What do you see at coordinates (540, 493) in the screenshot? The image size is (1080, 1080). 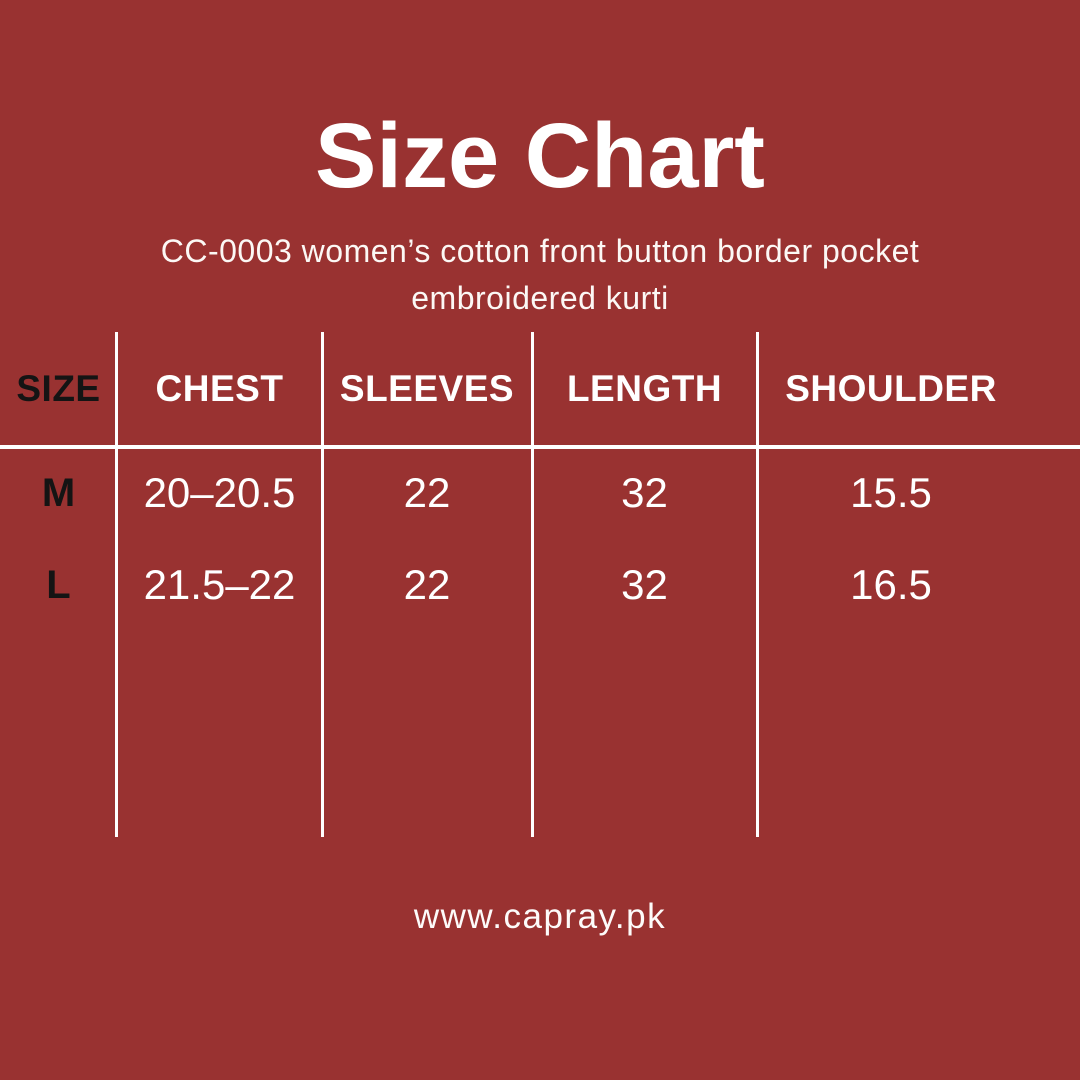 I see `table-row: M 20–20.5 22 32 15.5` at bounding box center [540, 493].